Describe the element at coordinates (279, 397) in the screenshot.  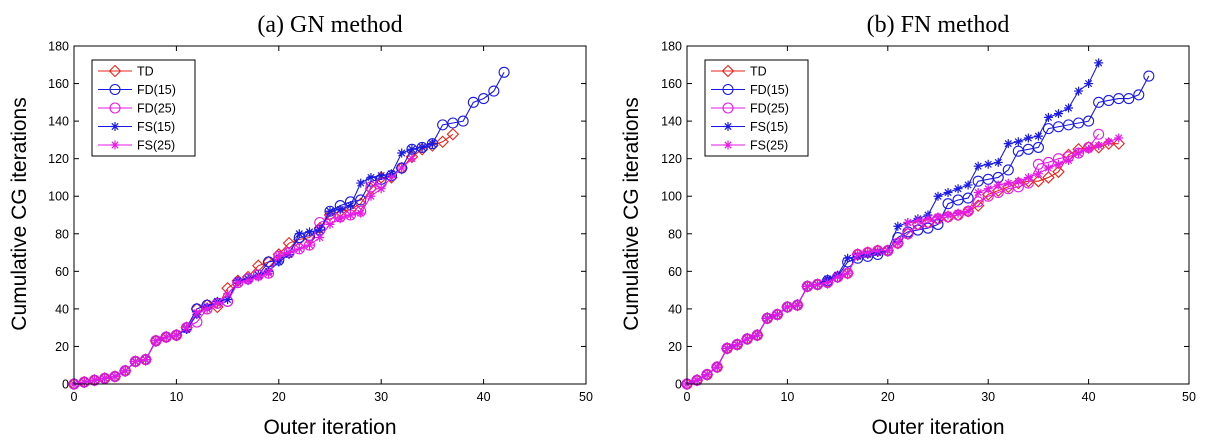
I see `x-tick-label: 20` at that location.